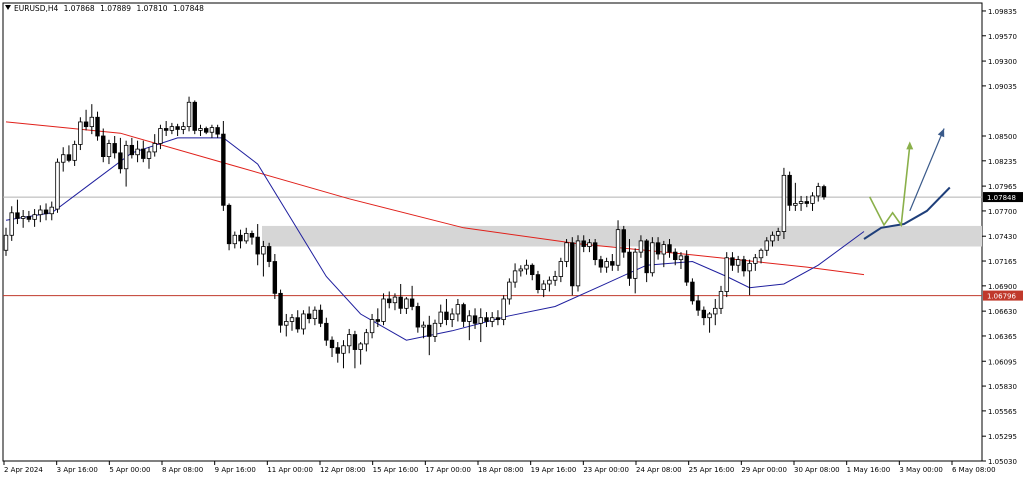 The image size is (1025, 478). I want to click on blue-projection-arrow, so click(927, 170).